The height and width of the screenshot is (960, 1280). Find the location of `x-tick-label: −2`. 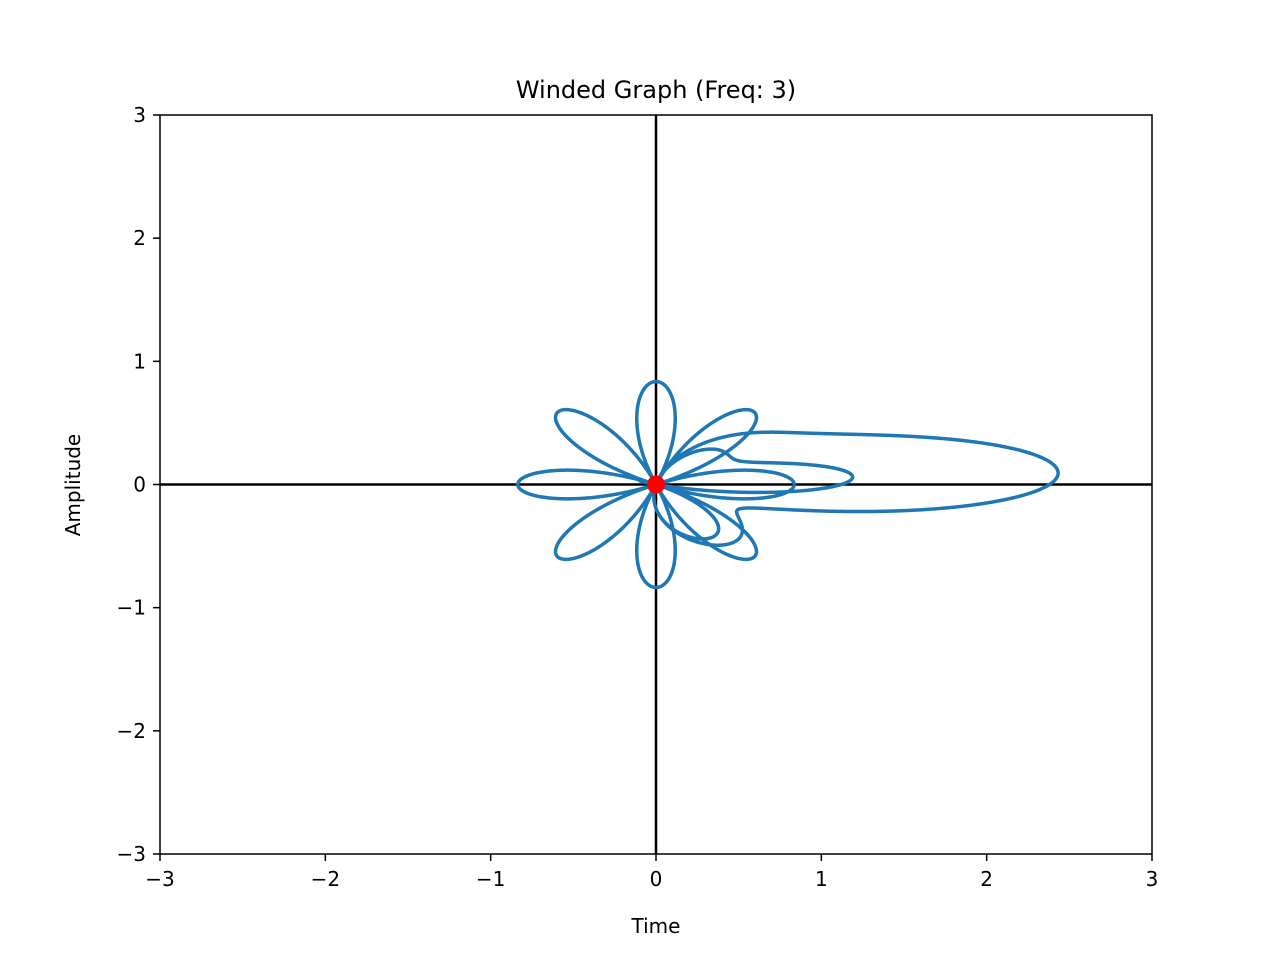

x-tick-label: −2 is located at coordinates (325, 879).